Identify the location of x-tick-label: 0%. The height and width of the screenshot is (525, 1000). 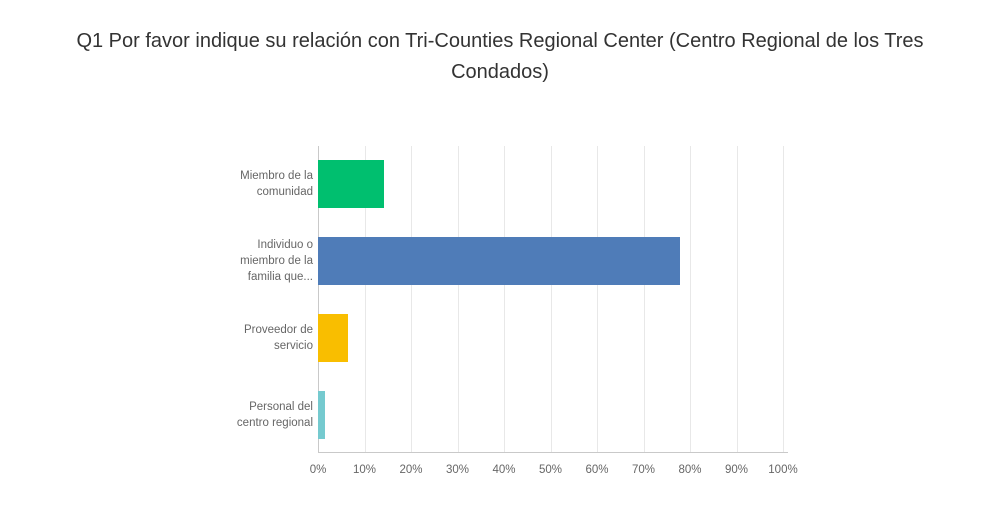
(318, 470).